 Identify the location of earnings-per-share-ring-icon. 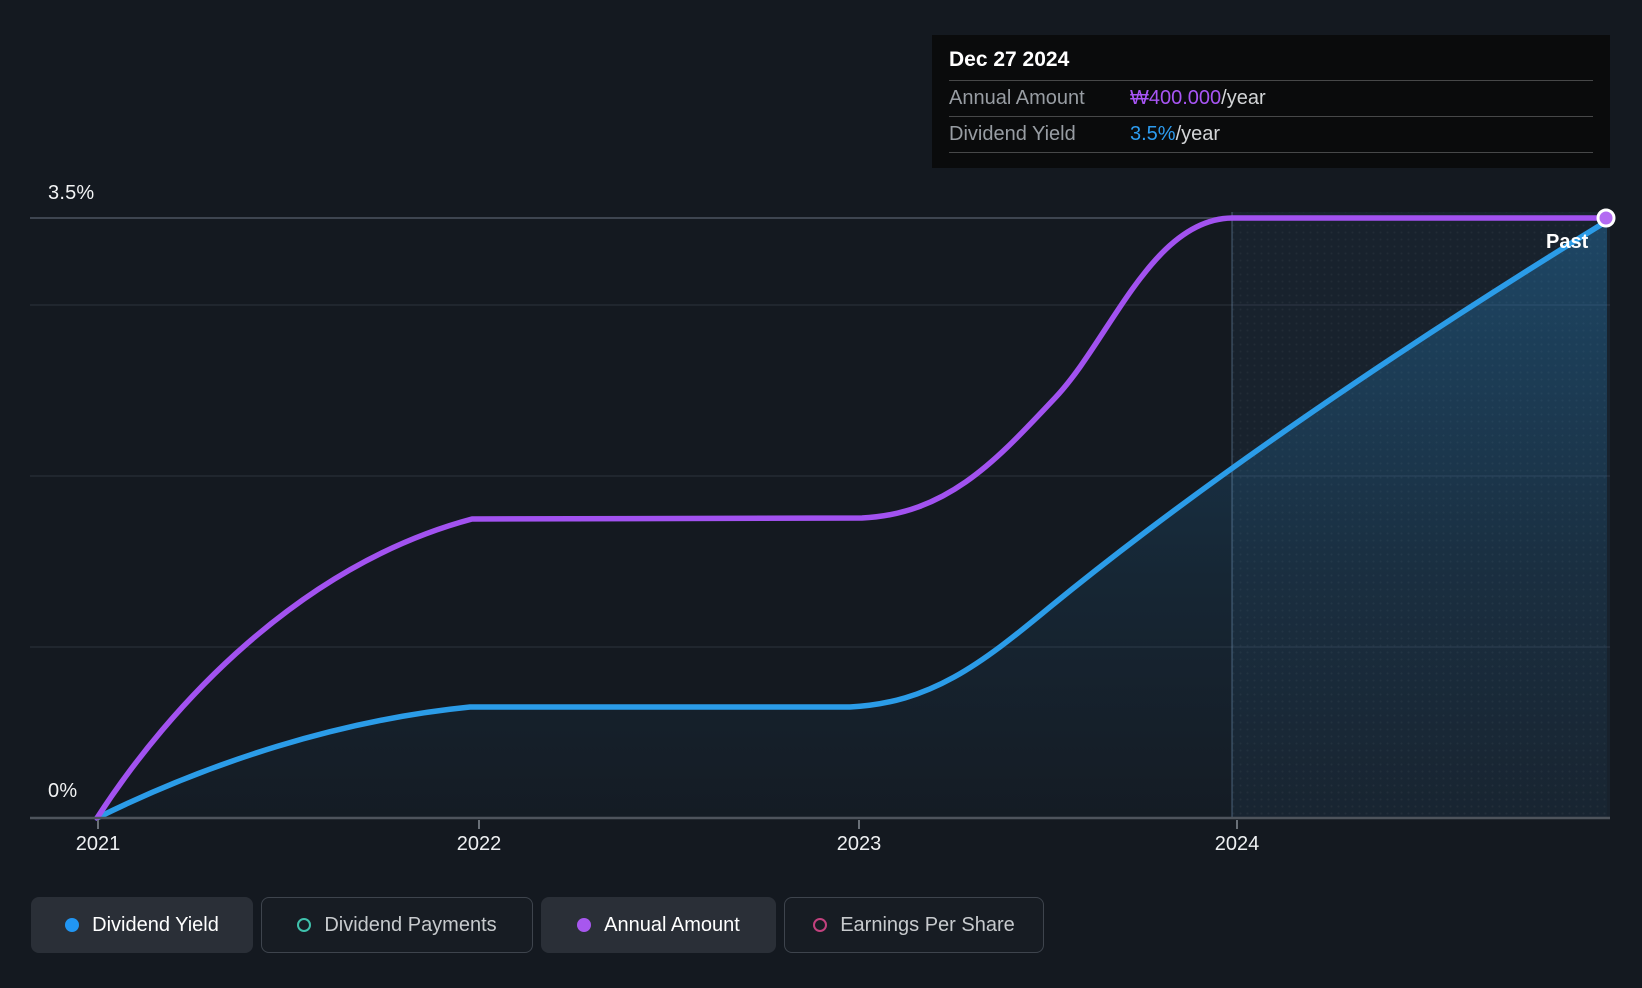
(820, 925).